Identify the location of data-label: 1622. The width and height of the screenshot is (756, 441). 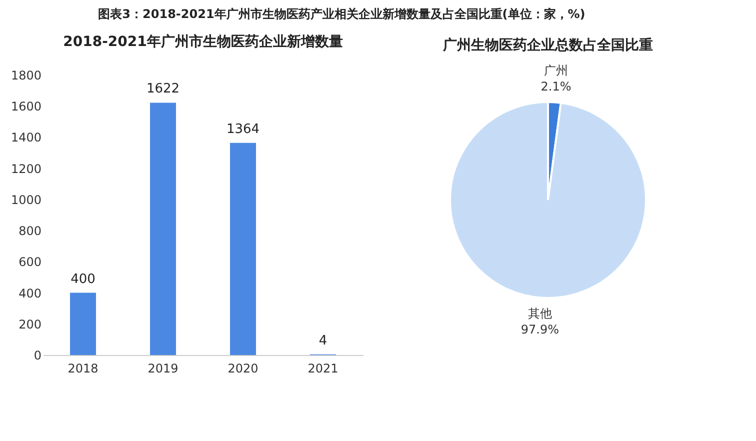
(163, 89).